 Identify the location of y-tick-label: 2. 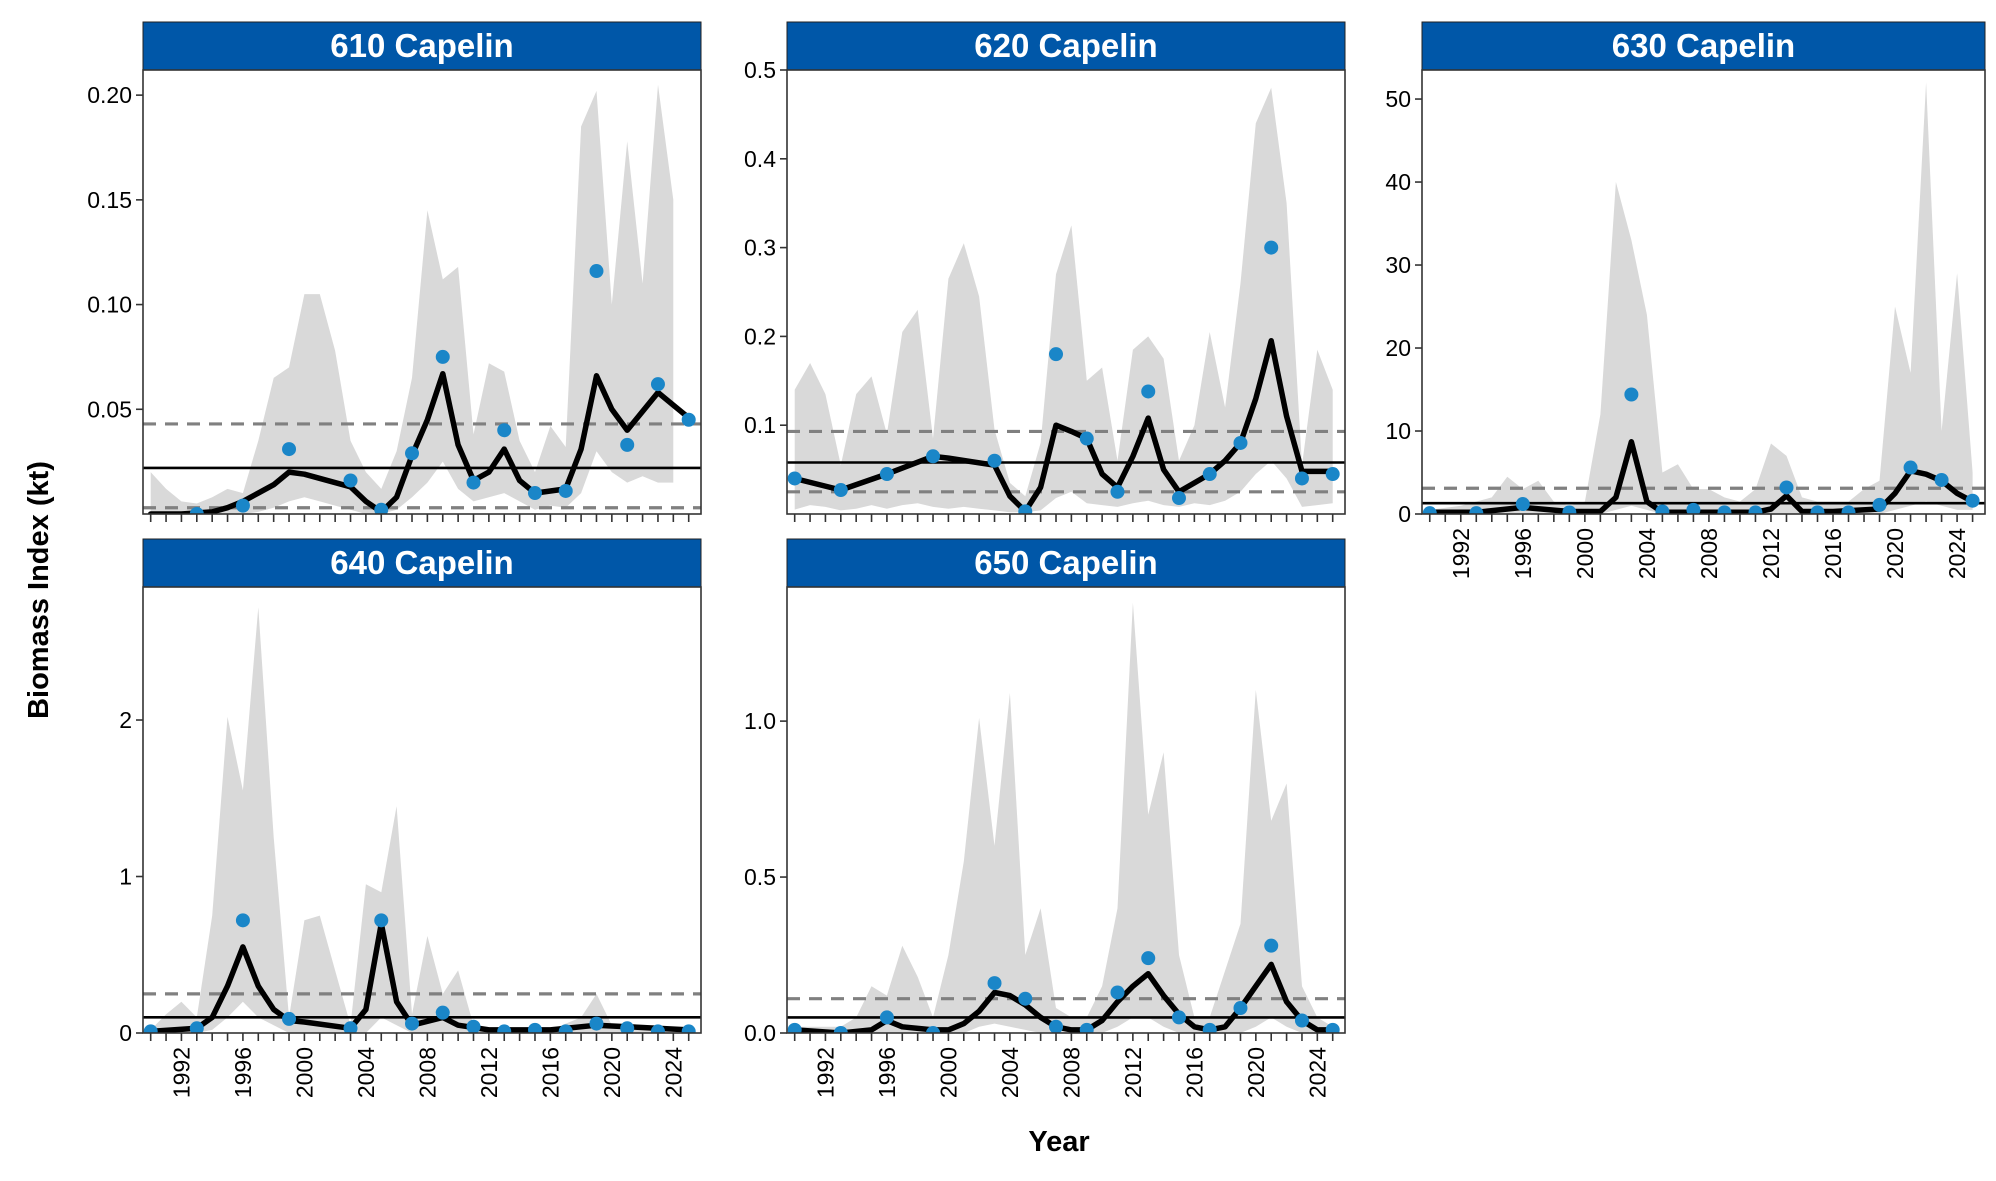
(125, 720).